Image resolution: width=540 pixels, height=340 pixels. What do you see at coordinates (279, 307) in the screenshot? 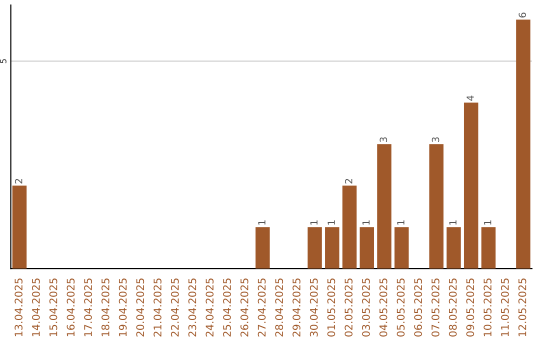
I see `x-tick-label: 28.04.2025` at bounding box center [279, 307].